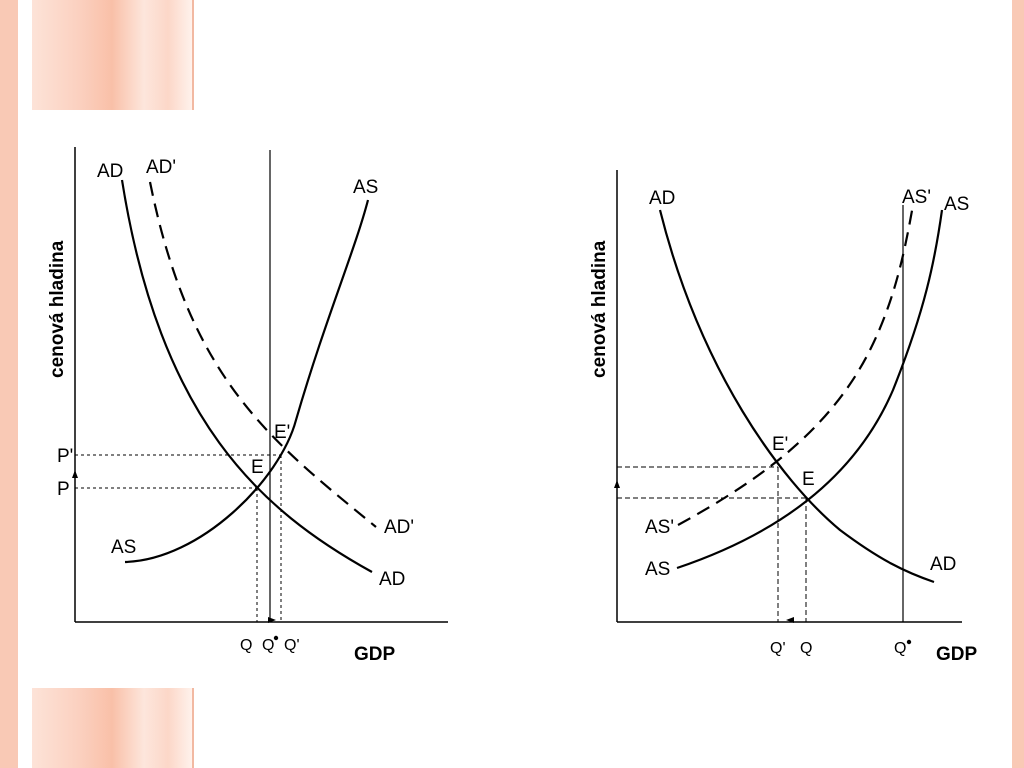 The image size is (1024, 768). Describe the element at coordinates (375, 654) in the screenshot. I see `left-x-axis-title: GDP` at that location.